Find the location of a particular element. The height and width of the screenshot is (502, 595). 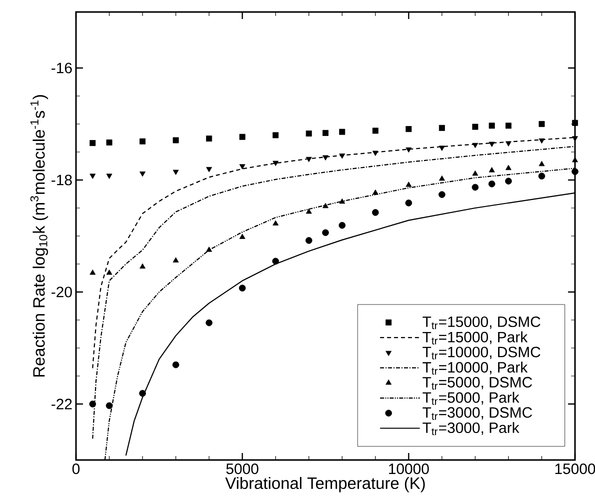

x-tick-label: 5000 is located at coordinates (242, 469).